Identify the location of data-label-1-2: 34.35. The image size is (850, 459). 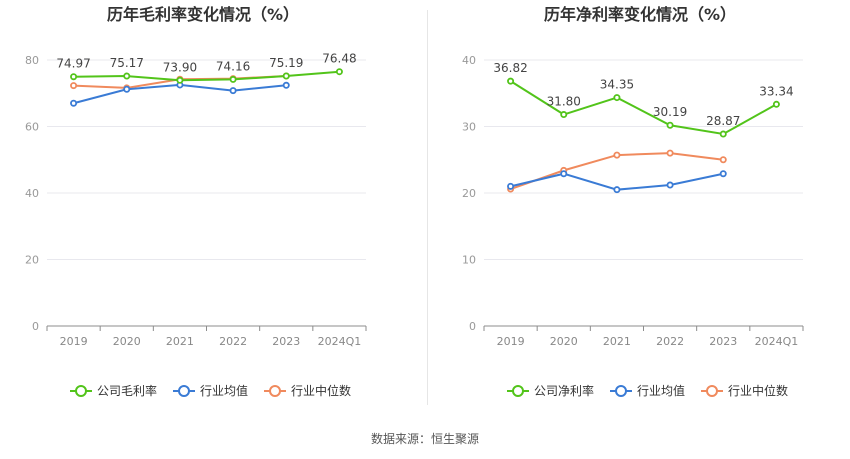
(617, 85).